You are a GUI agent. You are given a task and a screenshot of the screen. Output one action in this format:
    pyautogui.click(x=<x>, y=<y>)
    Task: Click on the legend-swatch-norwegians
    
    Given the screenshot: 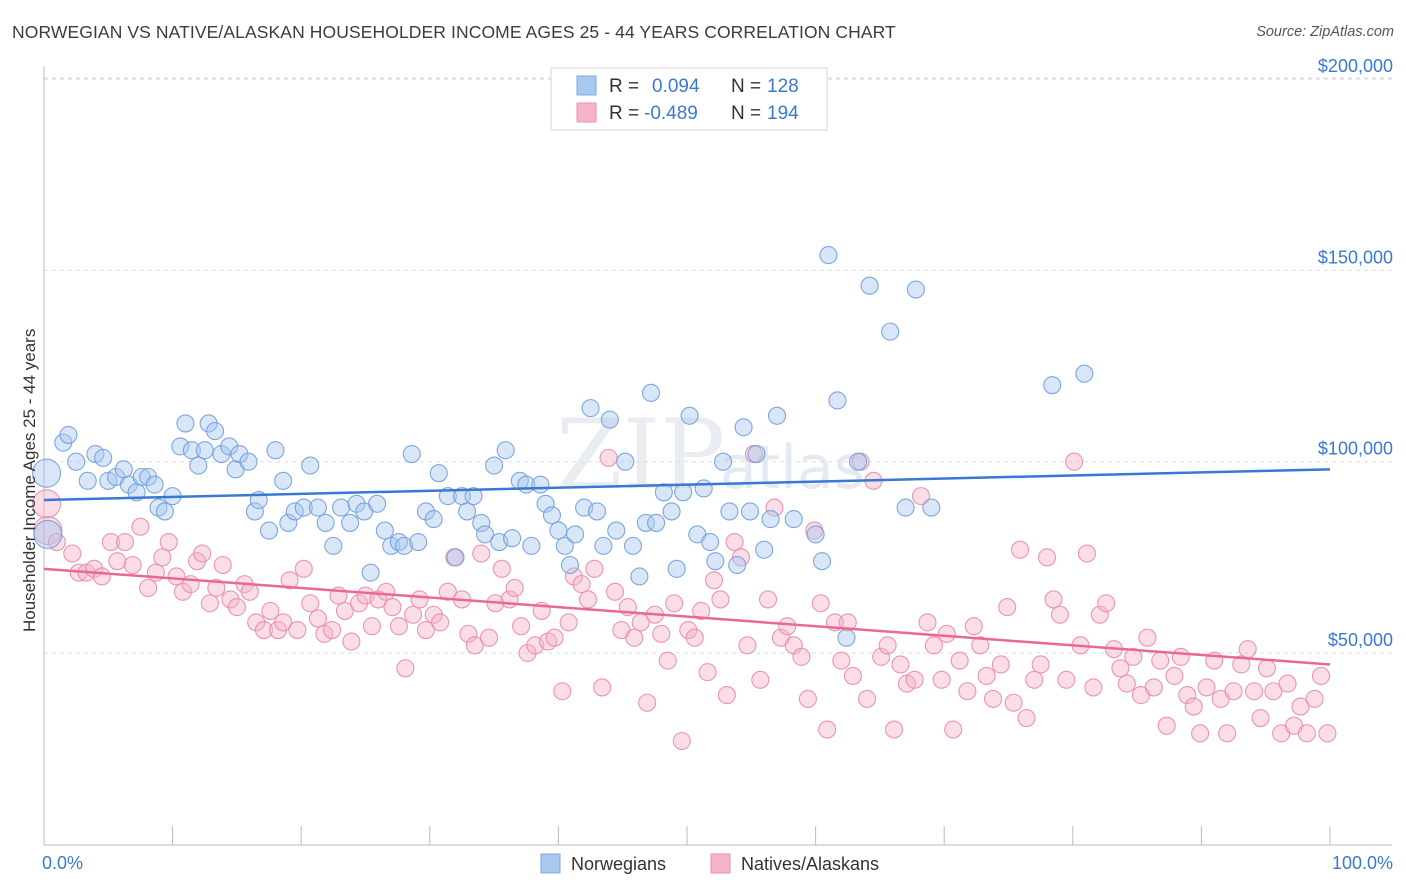 What is the action you would take?
    pyautogui.click(x=550, y=863)
    